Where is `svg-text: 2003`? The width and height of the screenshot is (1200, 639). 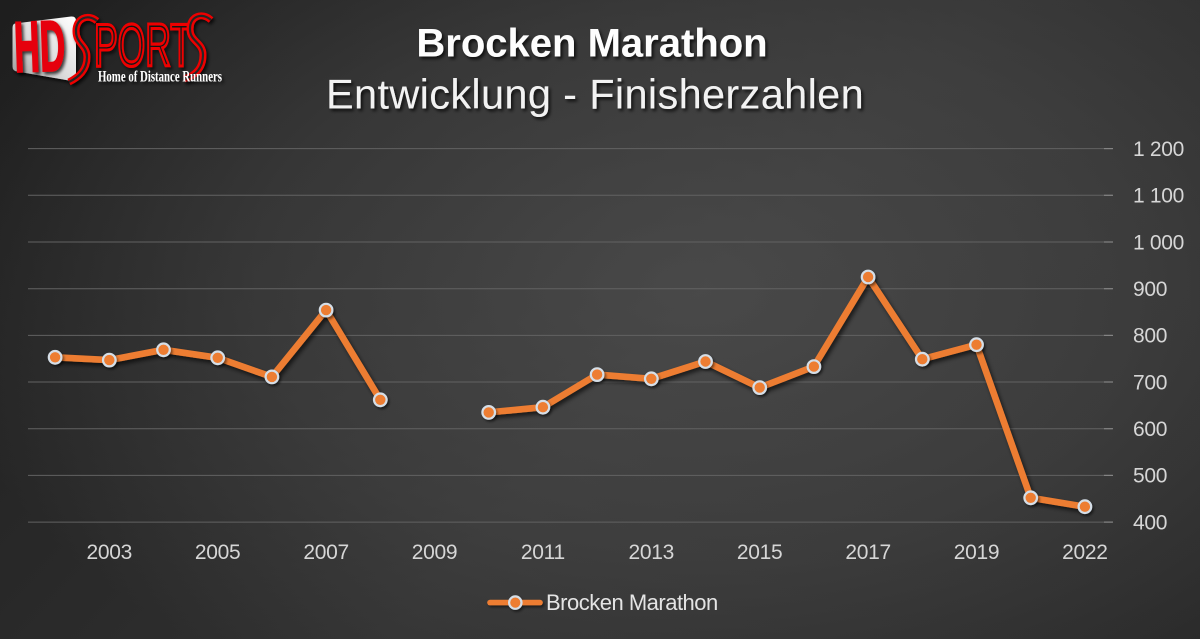 svg-text: 2003 is located at coordinates (110, 552).